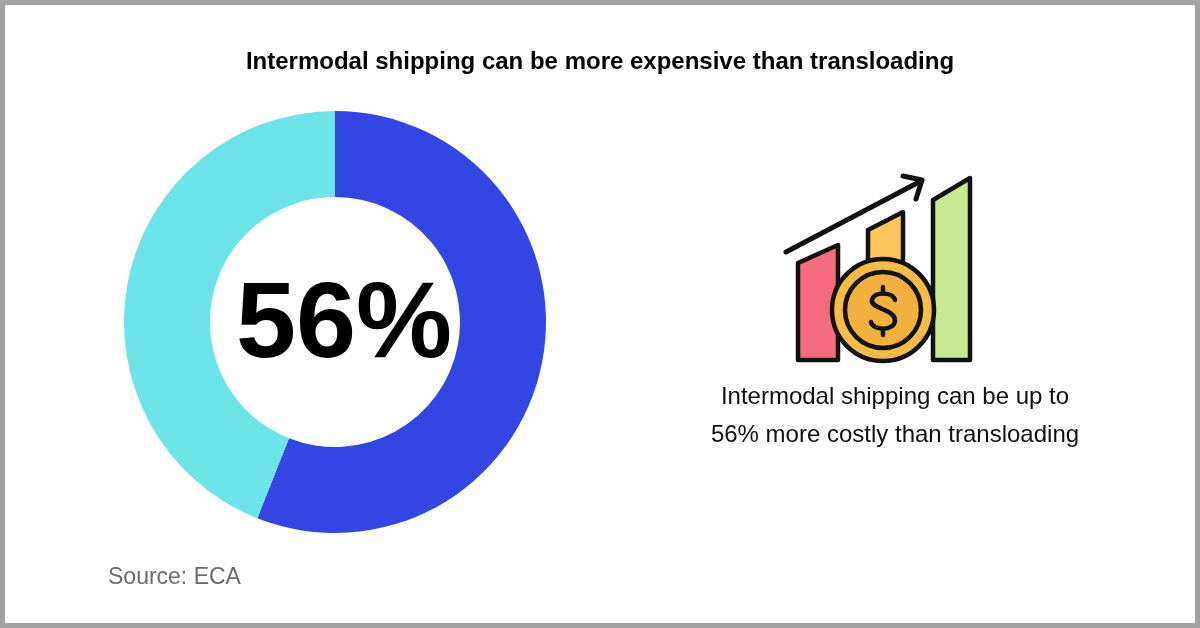 This screenshot has height=628, width=1200. I want to click on data-label: 56%, so click(344, 319).